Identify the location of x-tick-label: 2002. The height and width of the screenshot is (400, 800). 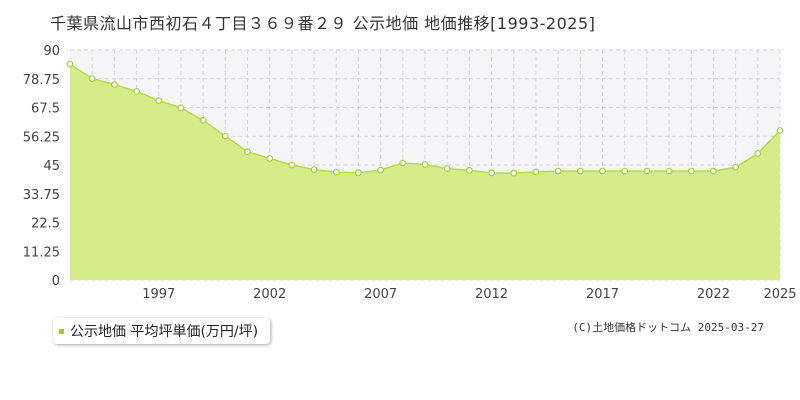
(269, 294).